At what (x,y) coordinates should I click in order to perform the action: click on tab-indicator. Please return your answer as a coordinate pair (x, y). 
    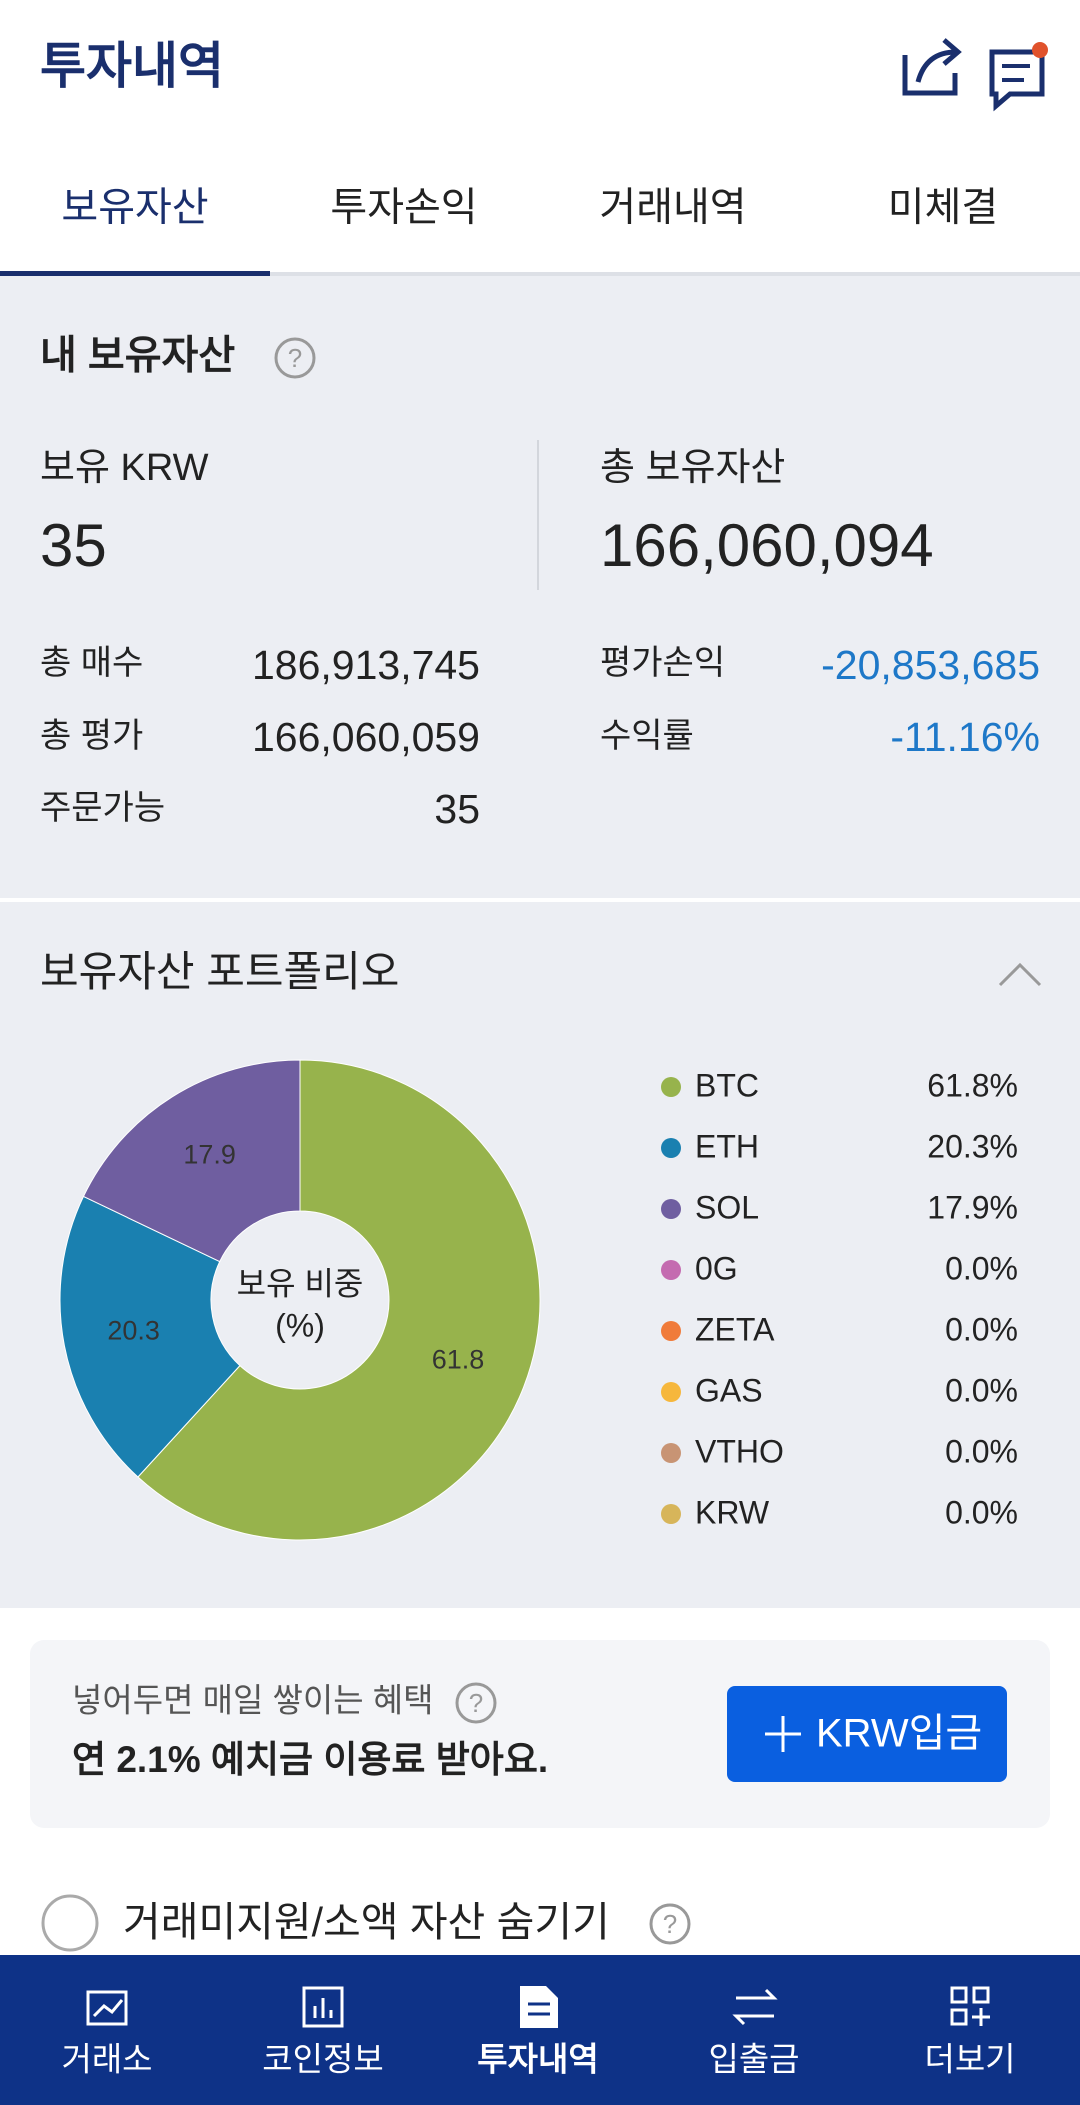
    Looking at the image, I should click on (135, 273).